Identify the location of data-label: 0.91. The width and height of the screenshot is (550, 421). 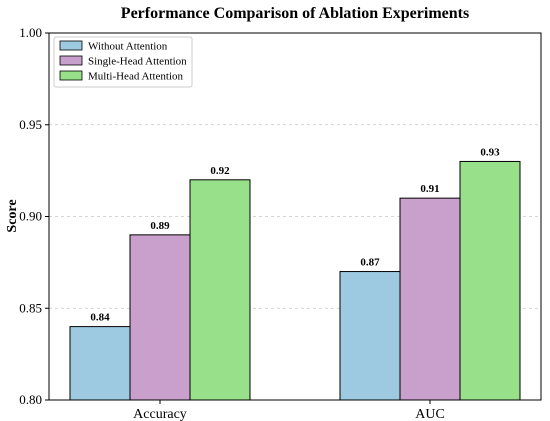
(429, 189).